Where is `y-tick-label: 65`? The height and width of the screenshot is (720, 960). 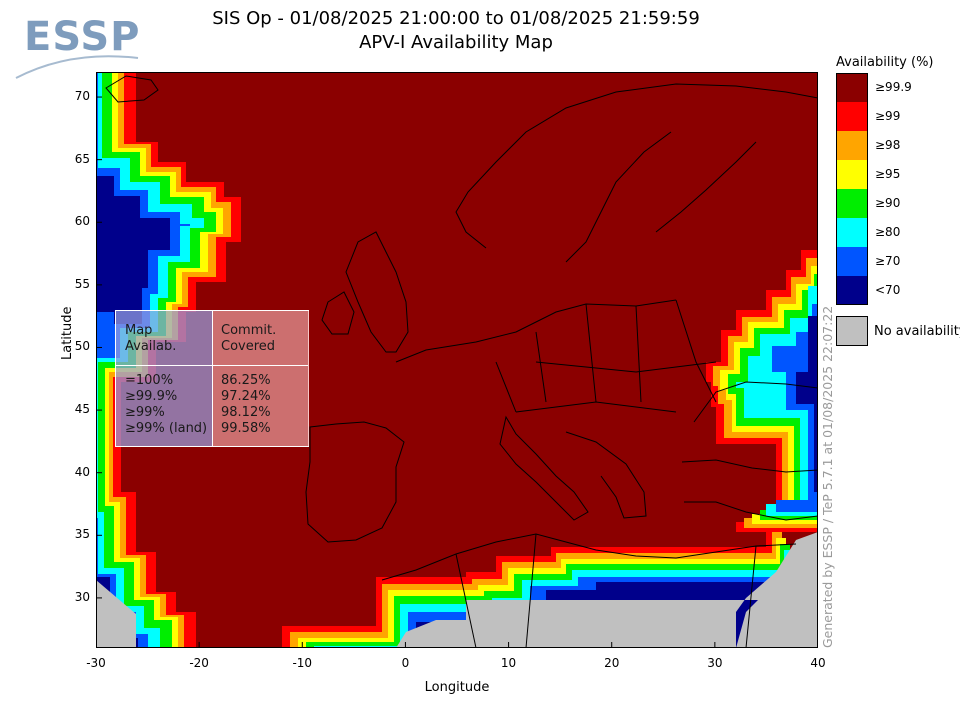 y-tick-label: 65 is located at coordinates (82, 158).